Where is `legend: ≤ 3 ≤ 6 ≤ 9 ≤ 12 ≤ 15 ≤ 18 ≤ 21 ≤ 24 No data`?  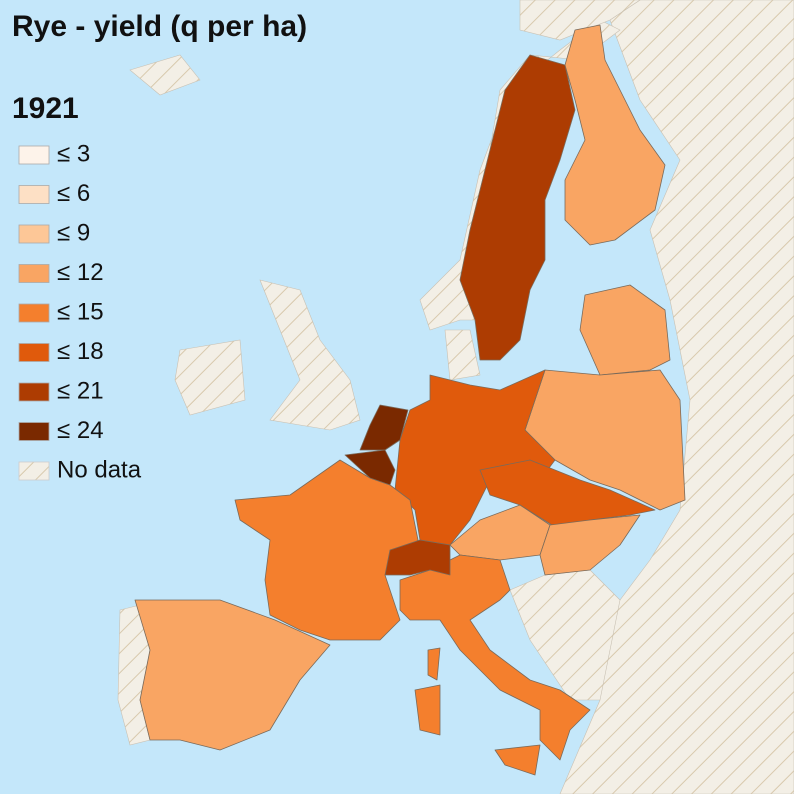 legend: ≤ 3 ≤ 6 ≤ 9 ≤ 12 ≤ 15 ≤ 18 ≤ 21 ≤ 24 No data is located at coordinates (80, 311).